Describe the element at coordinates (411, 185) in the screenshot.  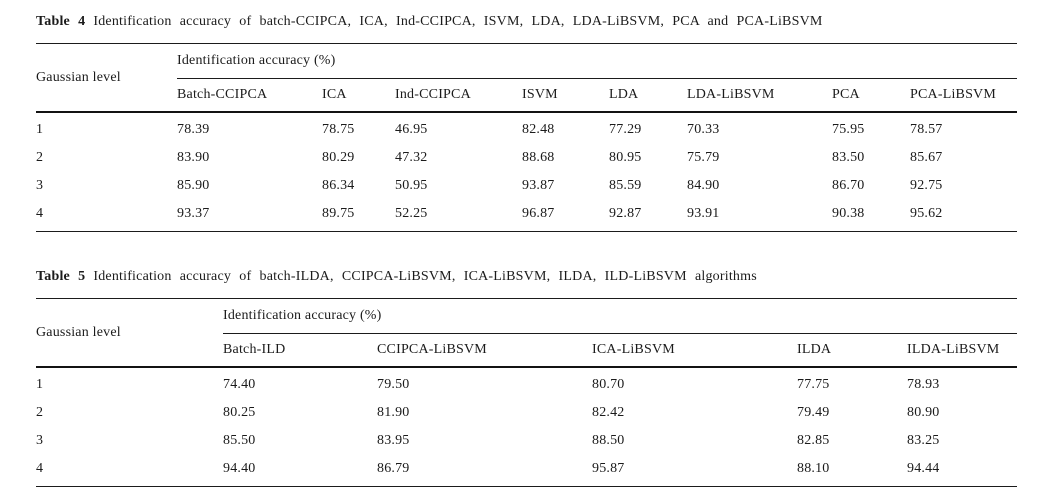
I see `accuracy-cell: 50.95` at that location.